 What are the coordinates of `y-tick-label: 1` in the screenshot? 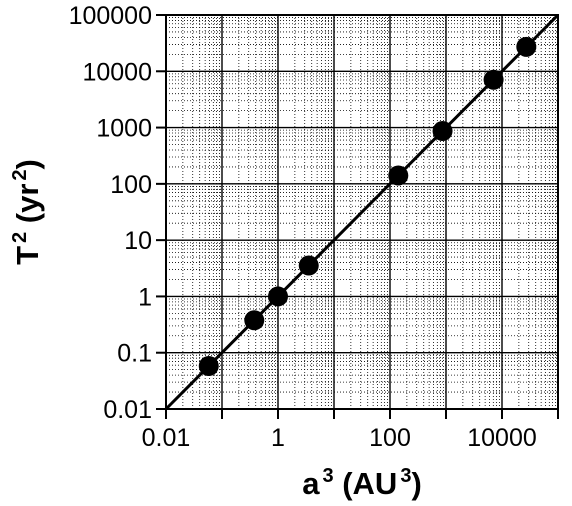 It's located at (145, 297).